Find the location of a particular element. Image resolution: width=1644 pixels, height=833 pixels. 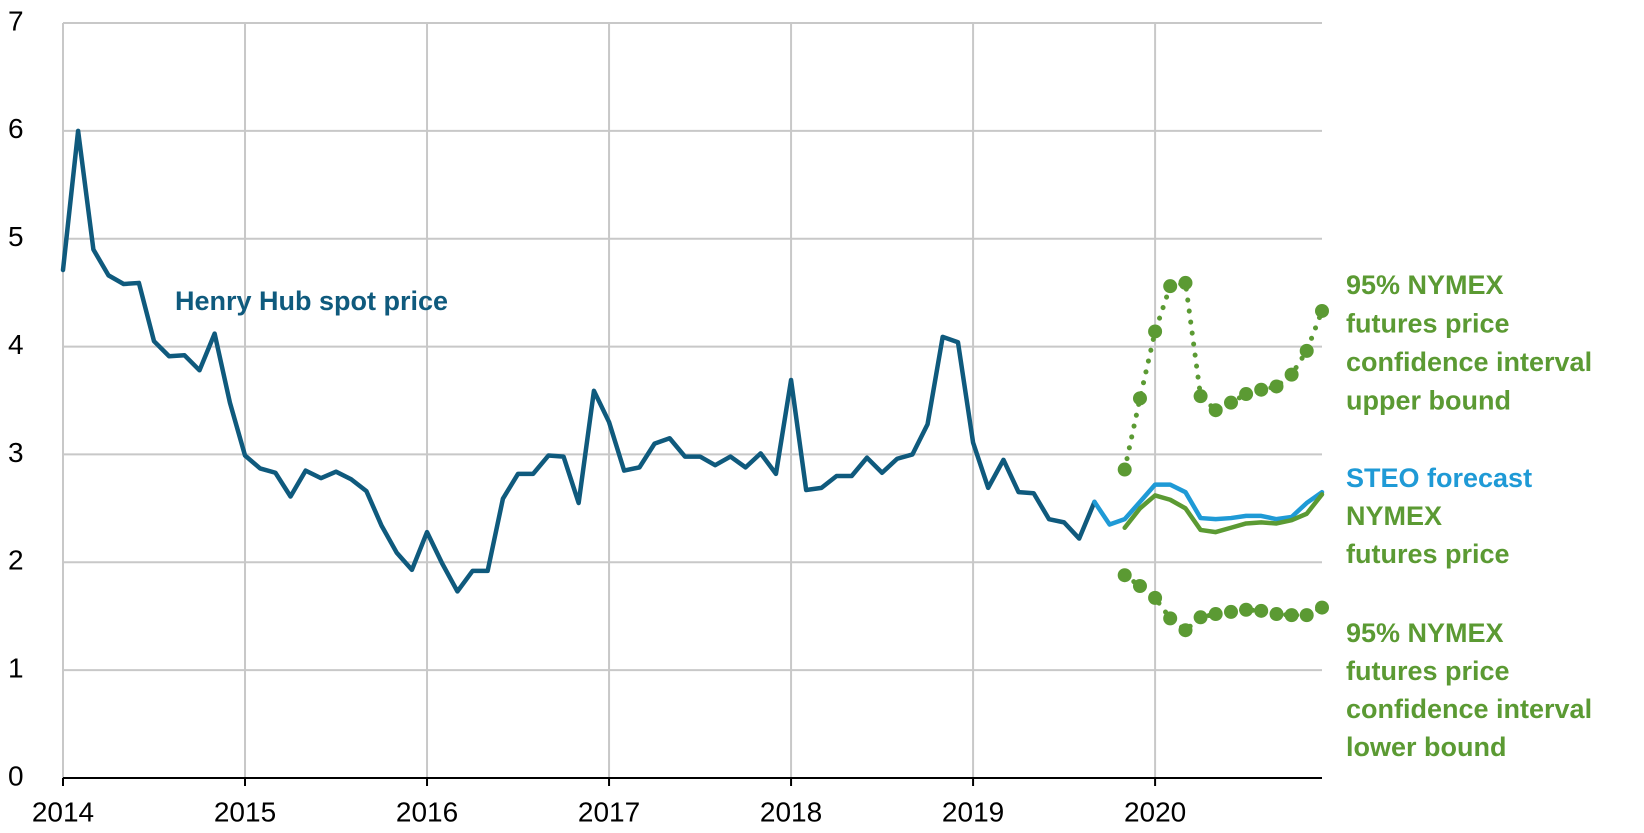

x-tick-label: 2018 is located at coordinates (791, 811).